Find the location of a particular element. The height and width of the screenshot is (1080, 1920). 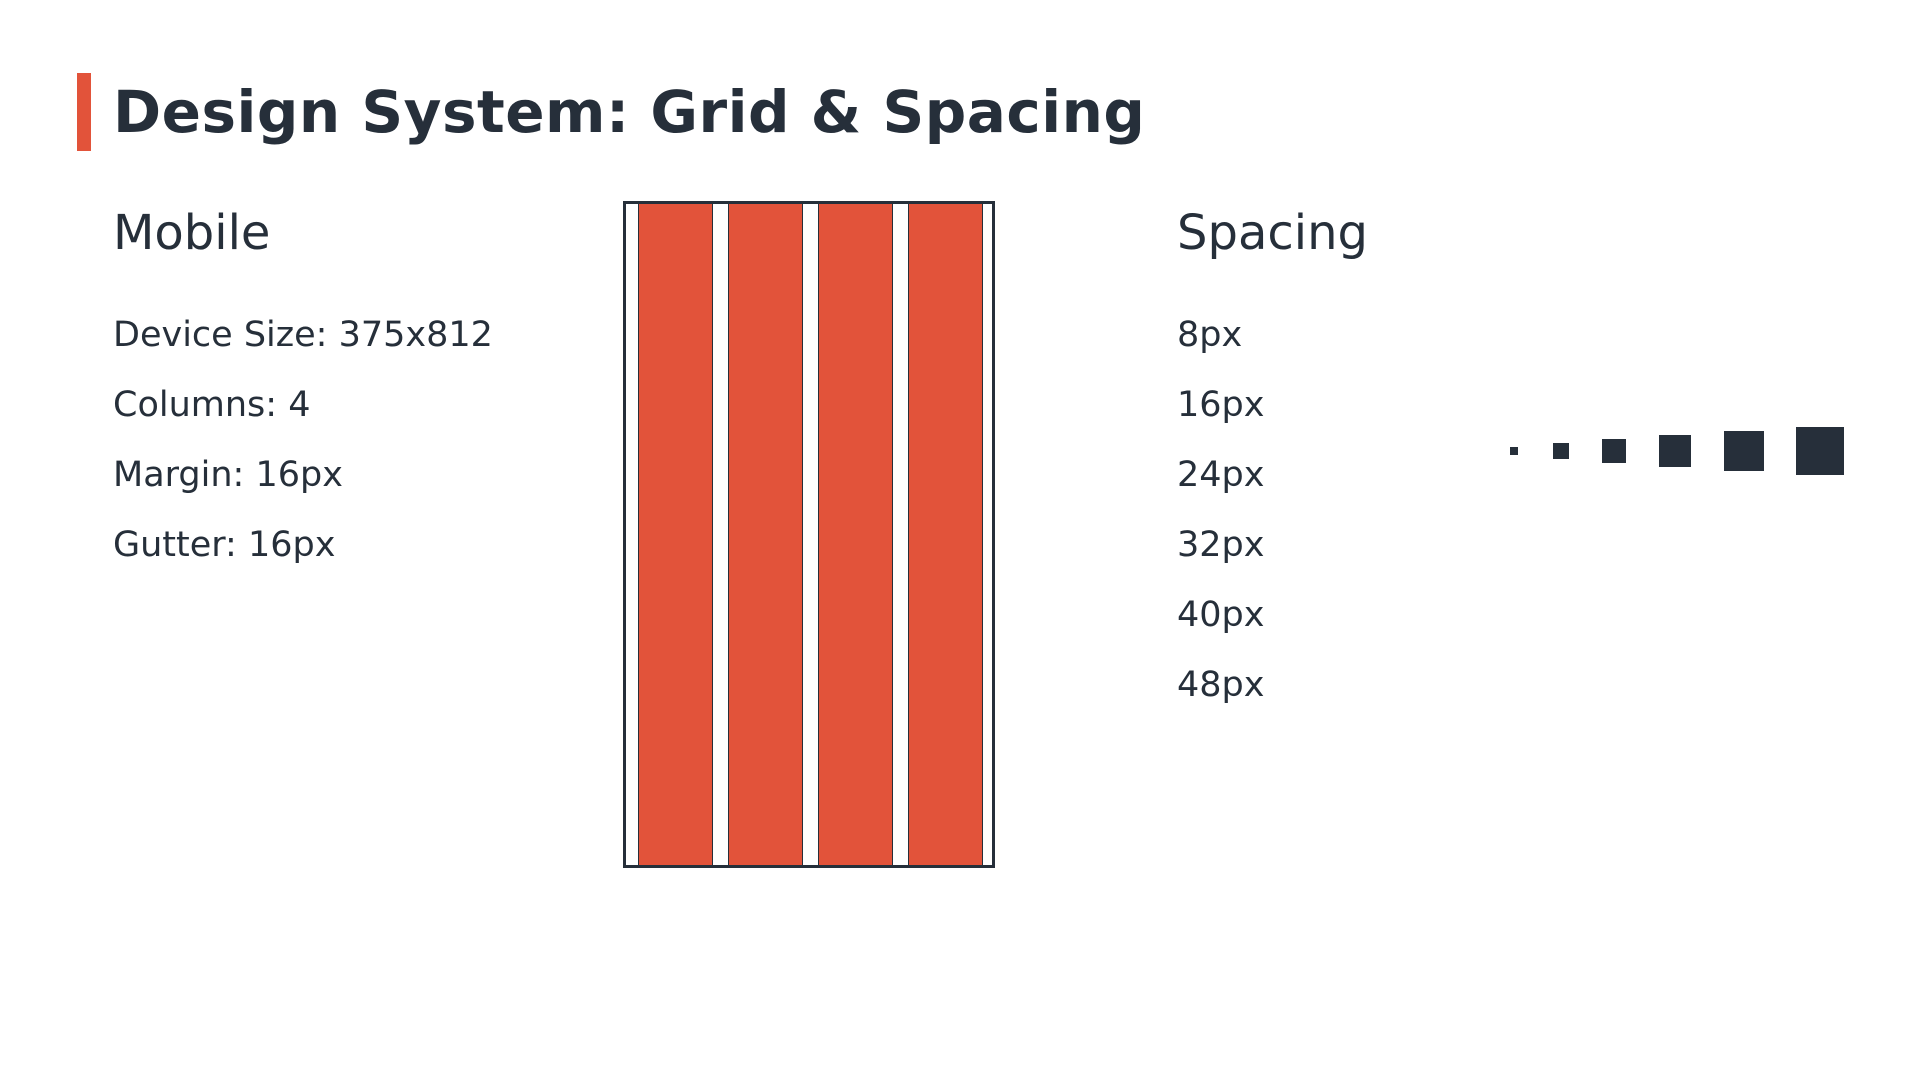

spacing-value: 40px is located at coordinates (1221, 615).